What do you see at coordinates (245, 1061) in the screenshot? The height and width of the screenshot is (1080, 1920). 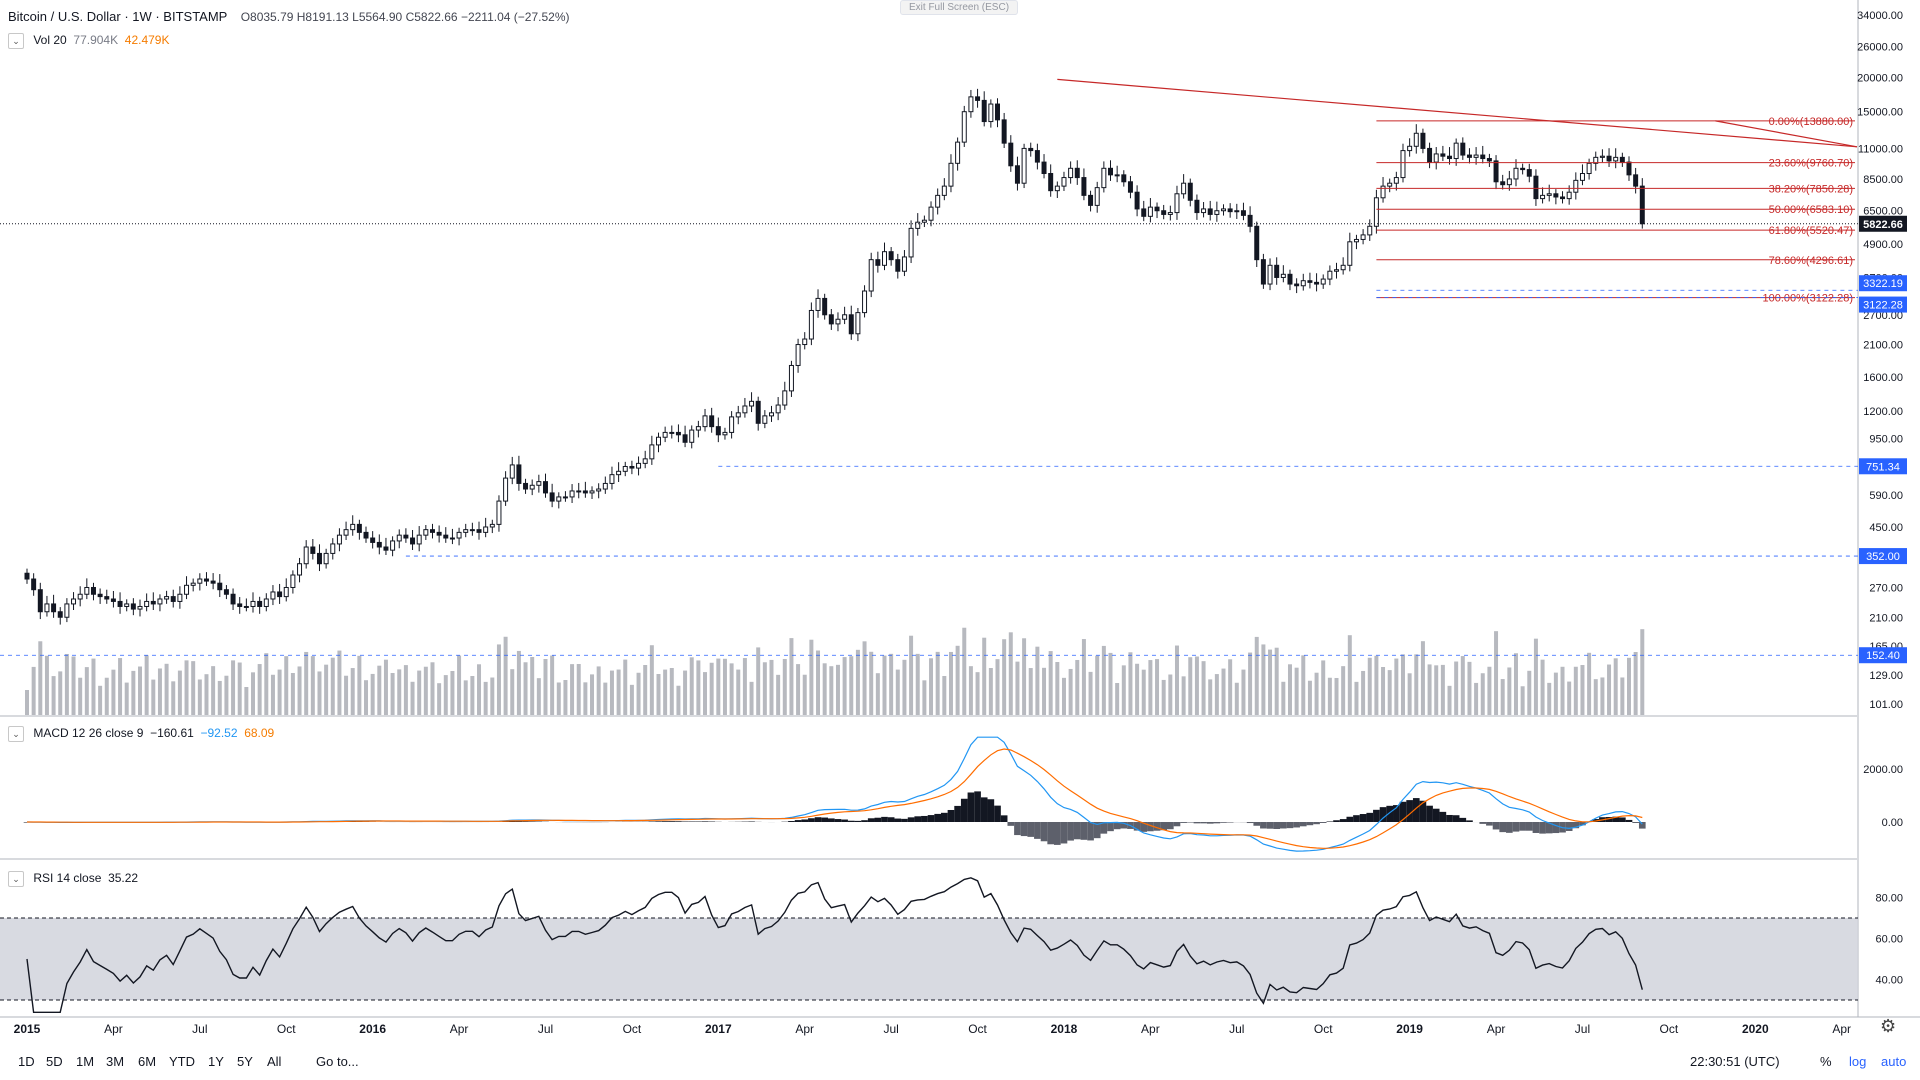 I see `range-5y: 5Y` at bounding box center [245, 1061].